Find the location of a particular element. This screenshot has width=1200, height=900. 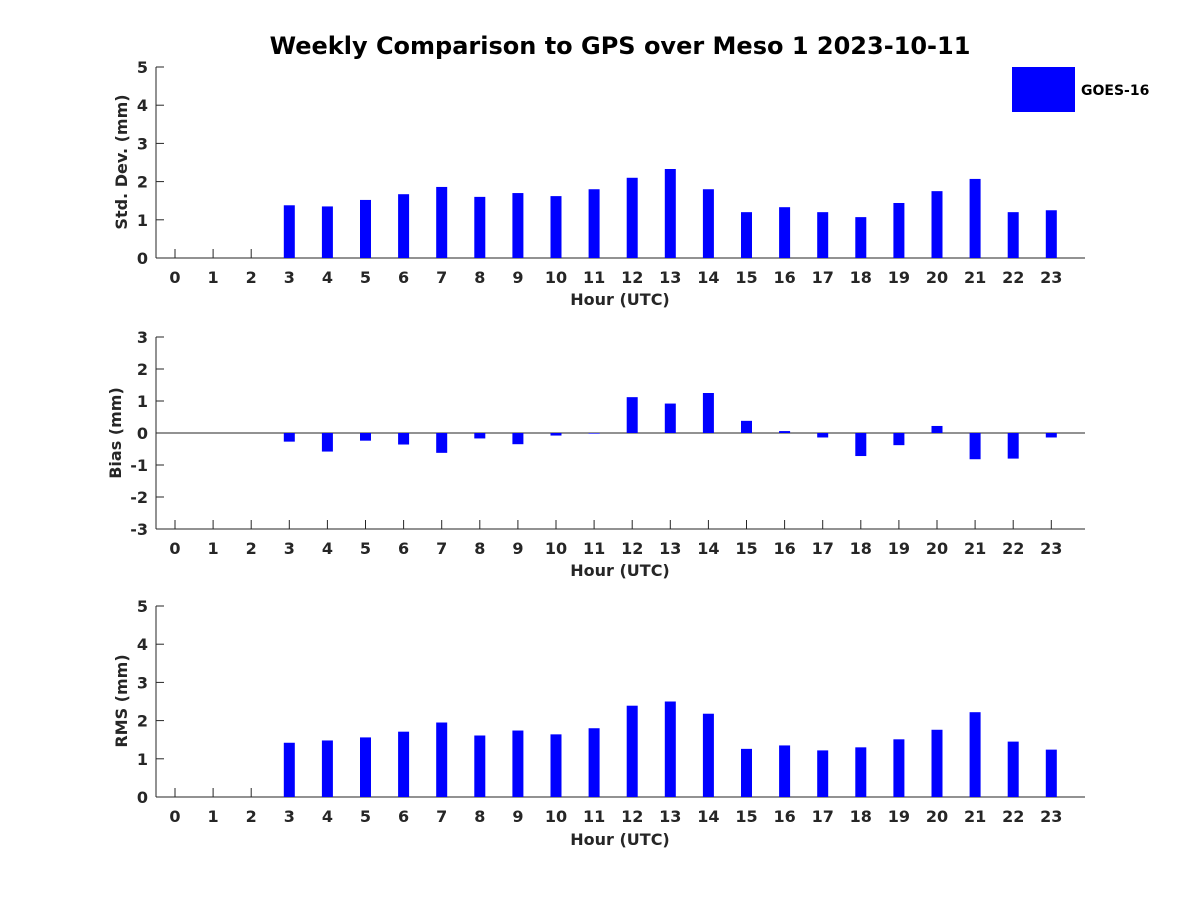

x-tick-label-std-dev: 10 is located at coordinates (556, 277).